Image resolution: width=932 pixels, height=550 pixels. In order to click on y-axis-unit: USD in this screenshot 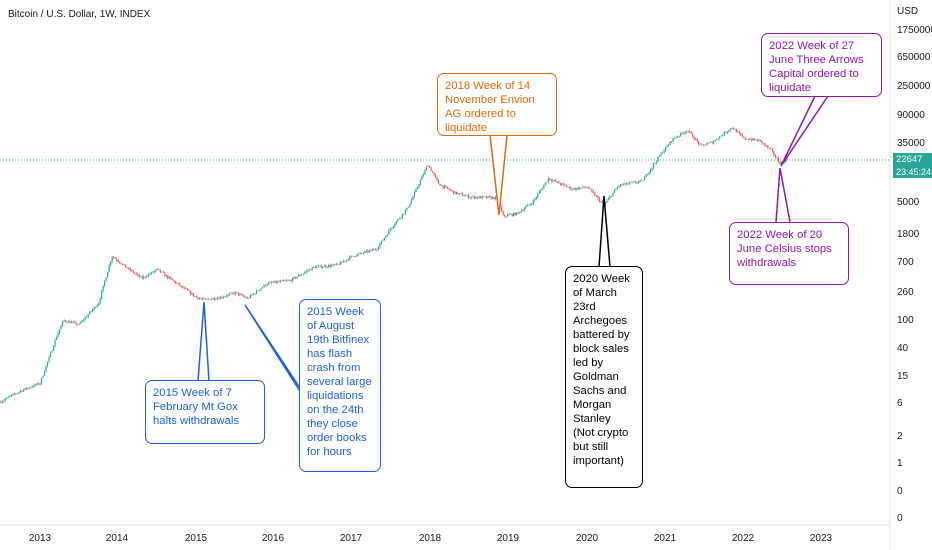, I will do `click(907, 11)`.